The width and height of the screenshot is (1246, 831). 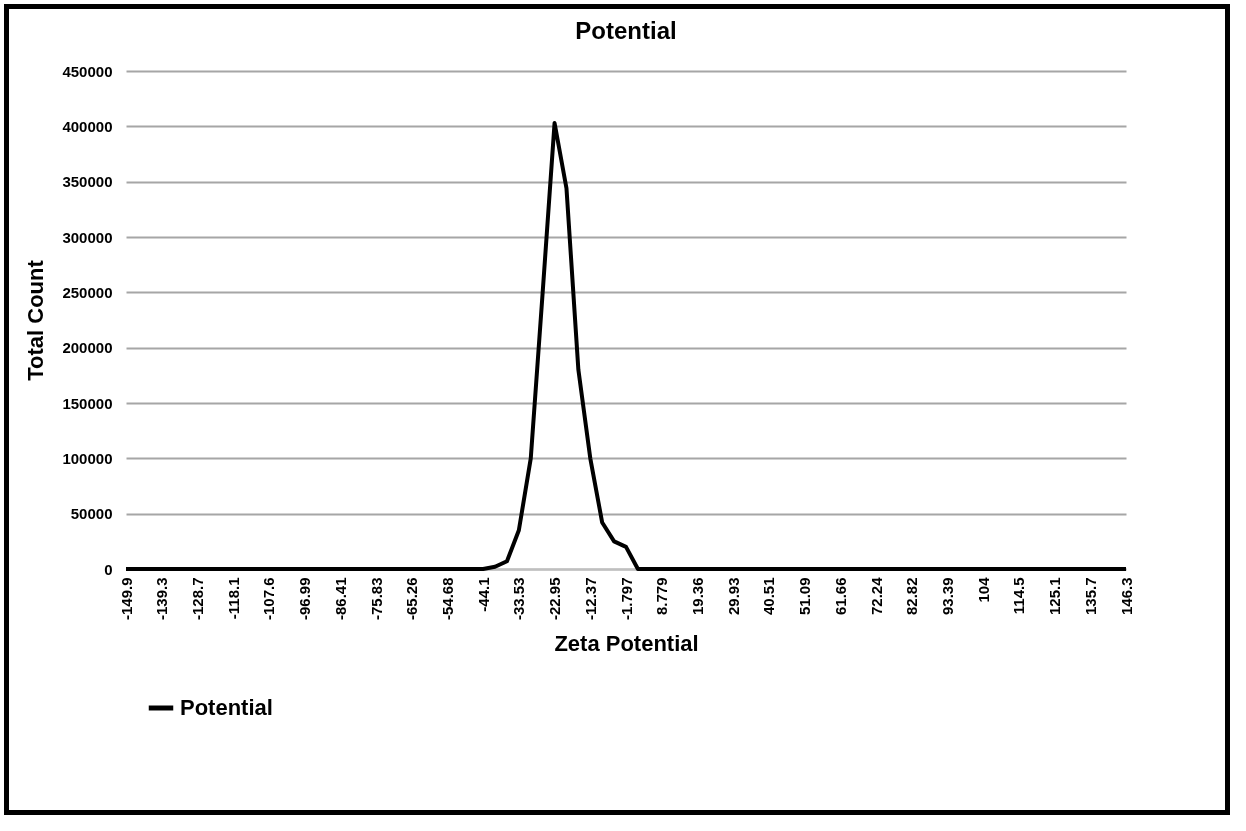 I want to click on x-tick-label: -118.1, so click(x=233, y=598).